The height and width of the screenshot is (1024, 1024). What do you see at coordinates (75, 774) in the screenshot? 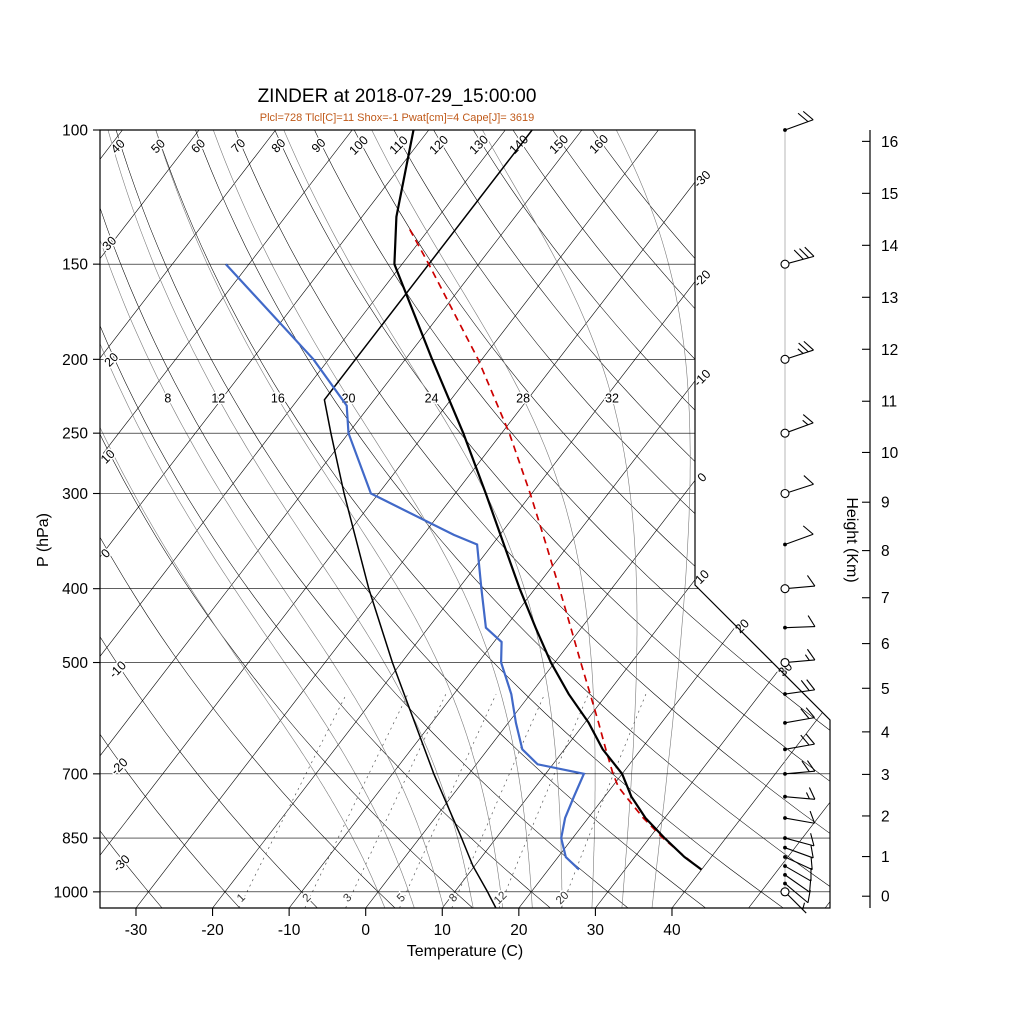
I see `pressure-tick-label: 700` at bounding box center [75, 774].